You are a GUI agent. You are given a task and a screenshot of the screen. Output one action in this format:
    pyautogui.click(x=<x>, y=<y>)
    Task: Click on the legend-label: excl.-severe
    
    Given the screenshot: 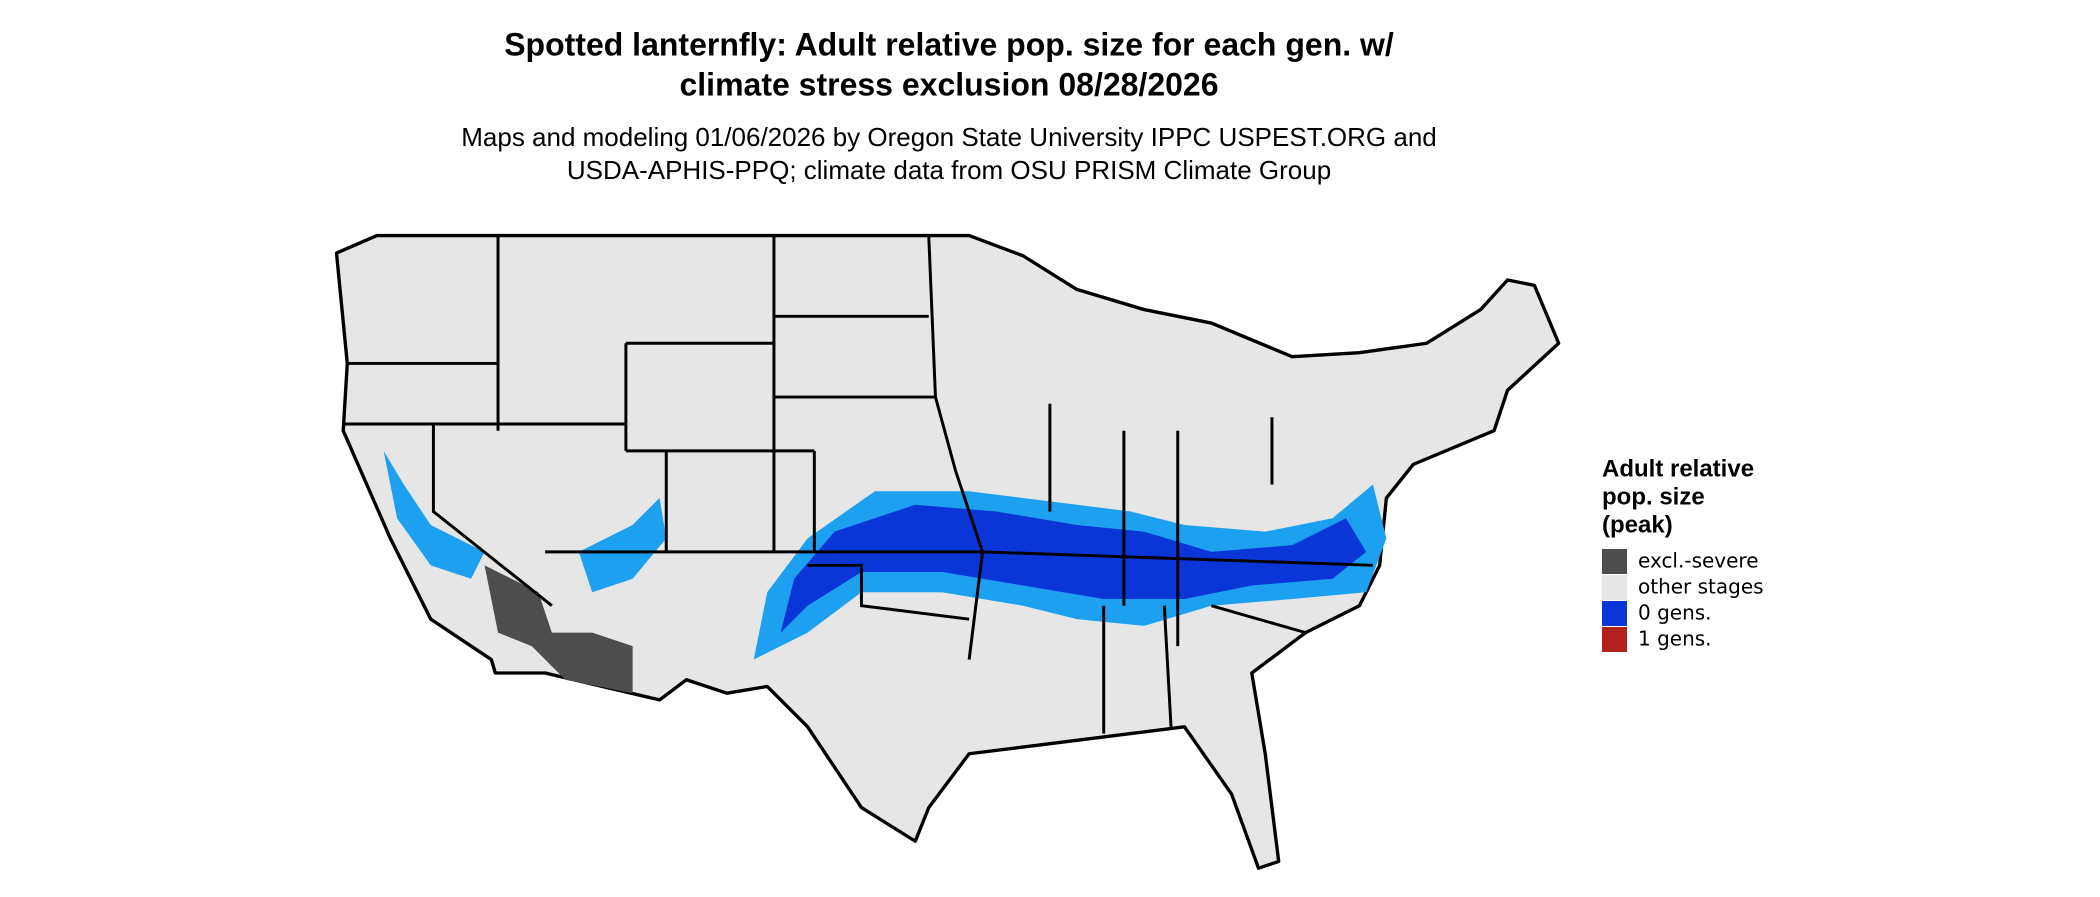 What is the action you would take?
    pyautogui.click(x=1698, y=561)
    